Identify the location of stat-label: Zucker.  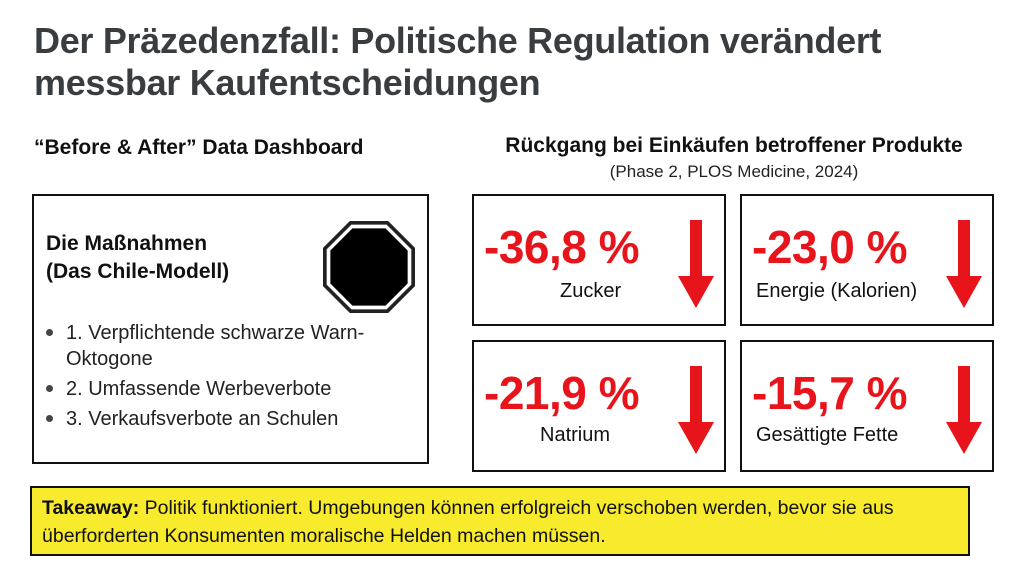
(591, 291).